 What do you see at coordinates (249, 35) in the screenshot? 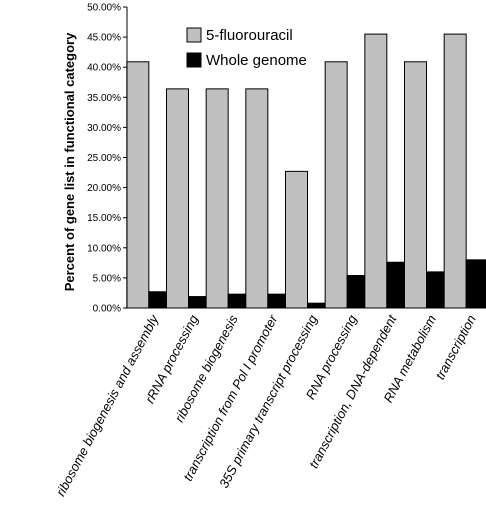
I see `legend-label: 5-fluorouracil` at bounding box center [249, 35].